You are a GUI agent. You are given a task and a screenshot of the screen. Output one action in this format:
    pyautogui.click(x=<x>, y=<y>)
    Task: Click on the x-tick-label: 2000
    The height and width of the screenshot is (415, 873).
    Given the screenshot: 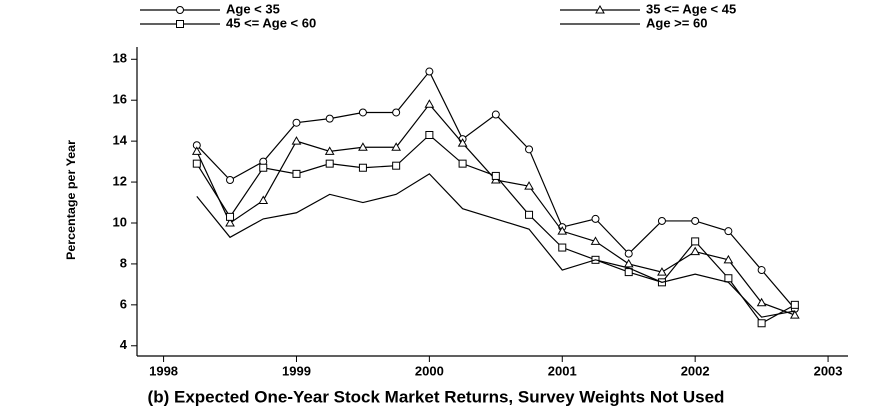 What is the action you would take?
    pyautogui.click(x=429, y=370)
    